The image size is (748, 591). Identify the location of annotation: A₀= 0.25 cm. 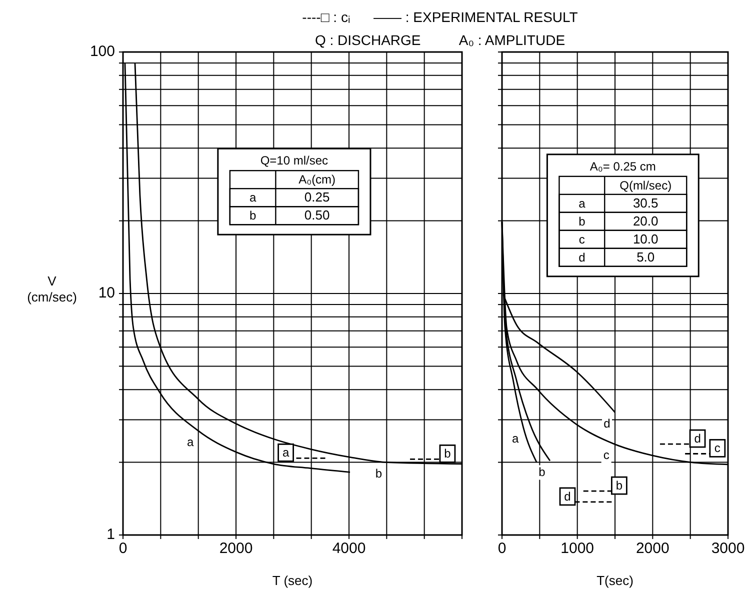
(623, 166).